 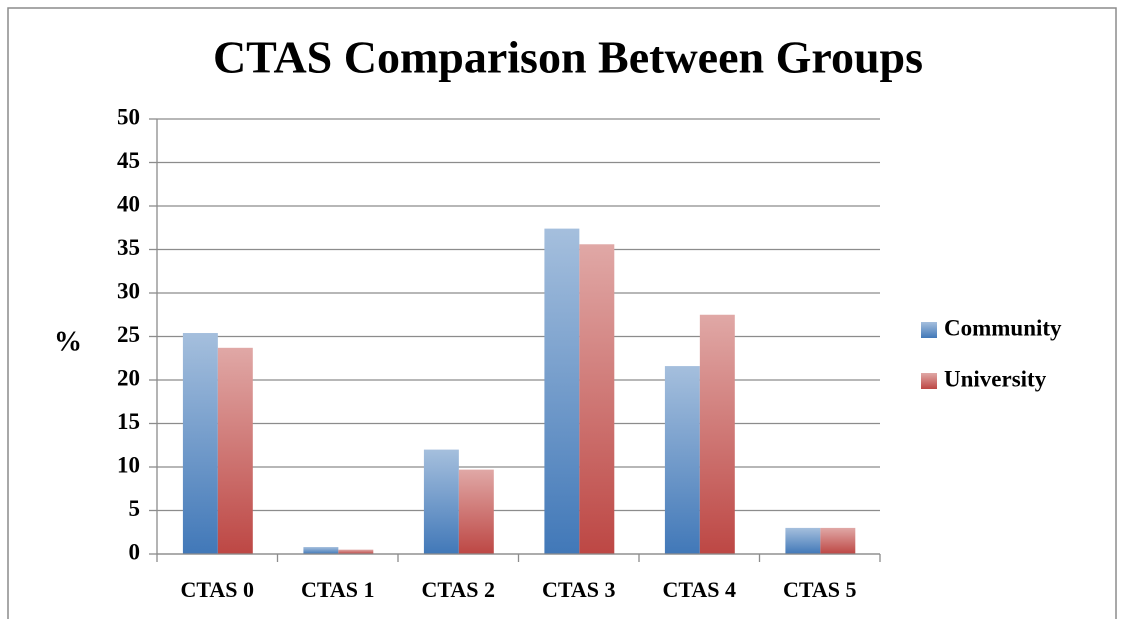 I want to click on y-tick-label: 40, so click(x=128, y=203).